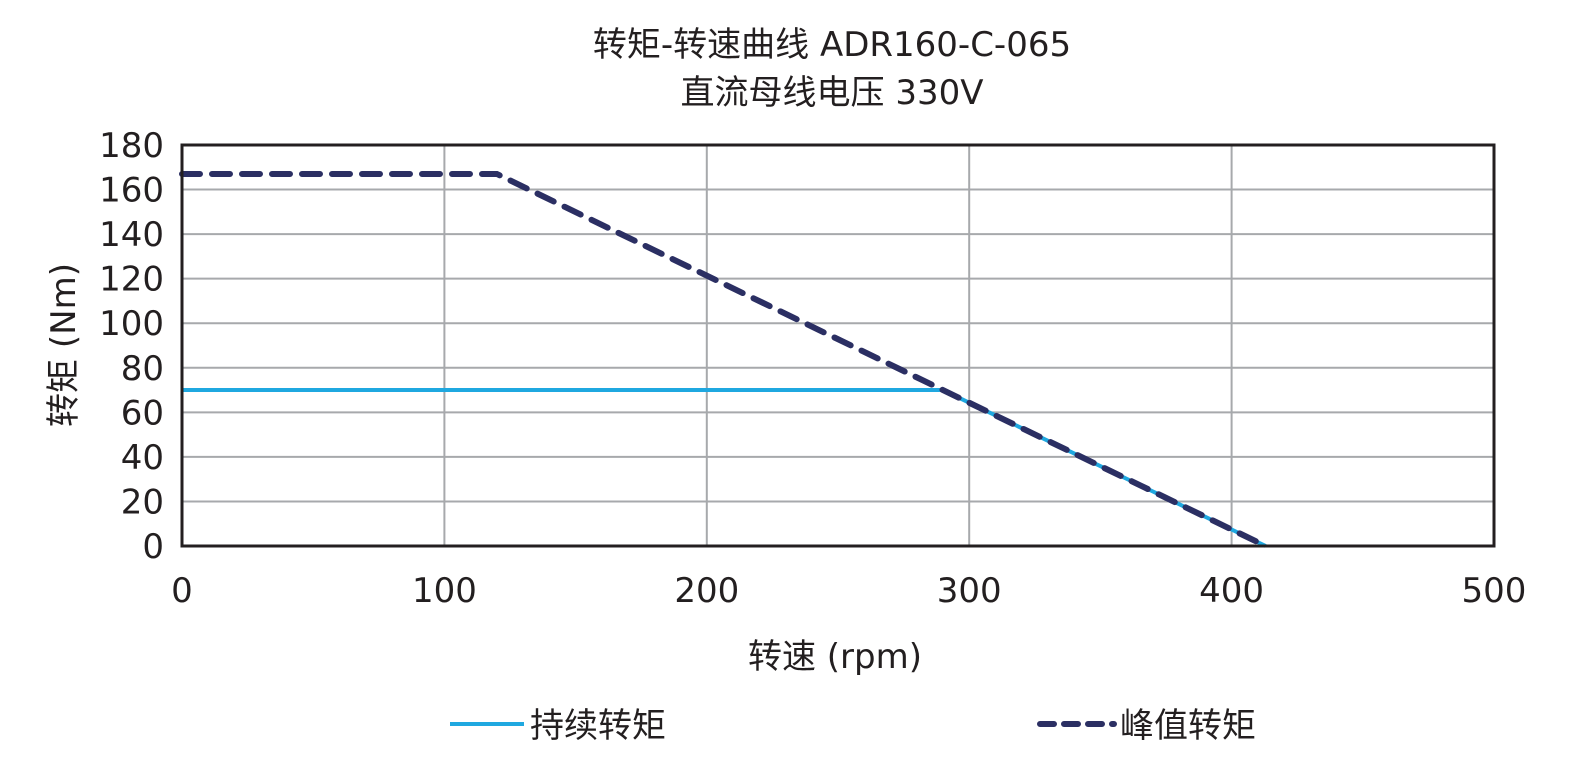 The width and height of the screenshot is (1574, 781). What do you see at coordinates (64, 345) in the screenshot?
I see `y-axis-label: 转矩 (Nm)` at bounding box center [64, 345].